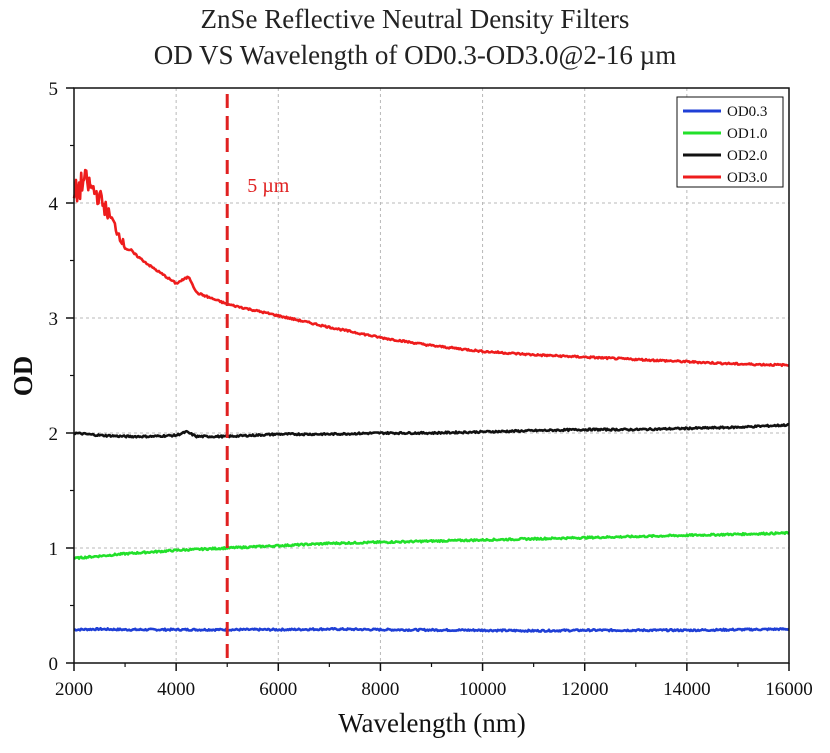 The image size is (830, 753). What do you see at coordinates (176, 689) in the screenshot?
I see `x-tick-label: 4000` at bounding box center [176, 689].